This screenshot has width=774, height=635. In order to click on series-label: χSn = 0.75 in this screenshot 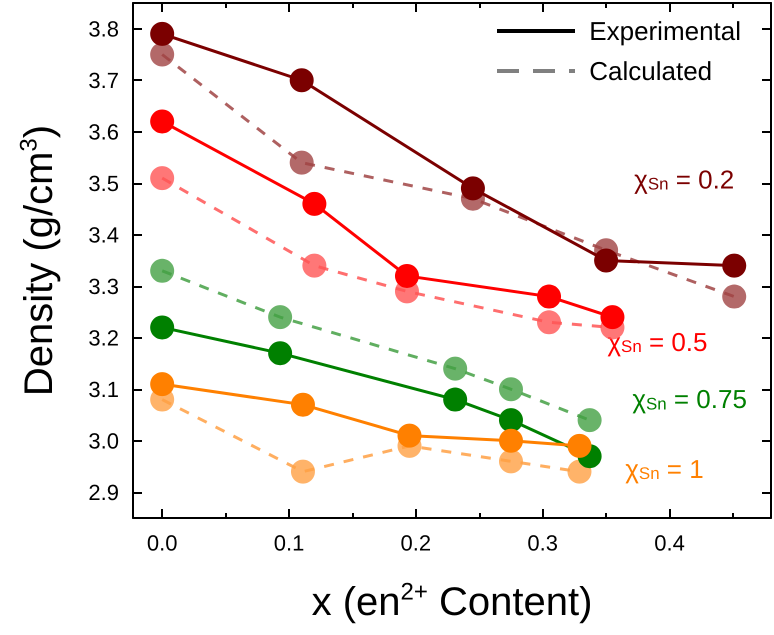, I will do `click(689, 399)`.